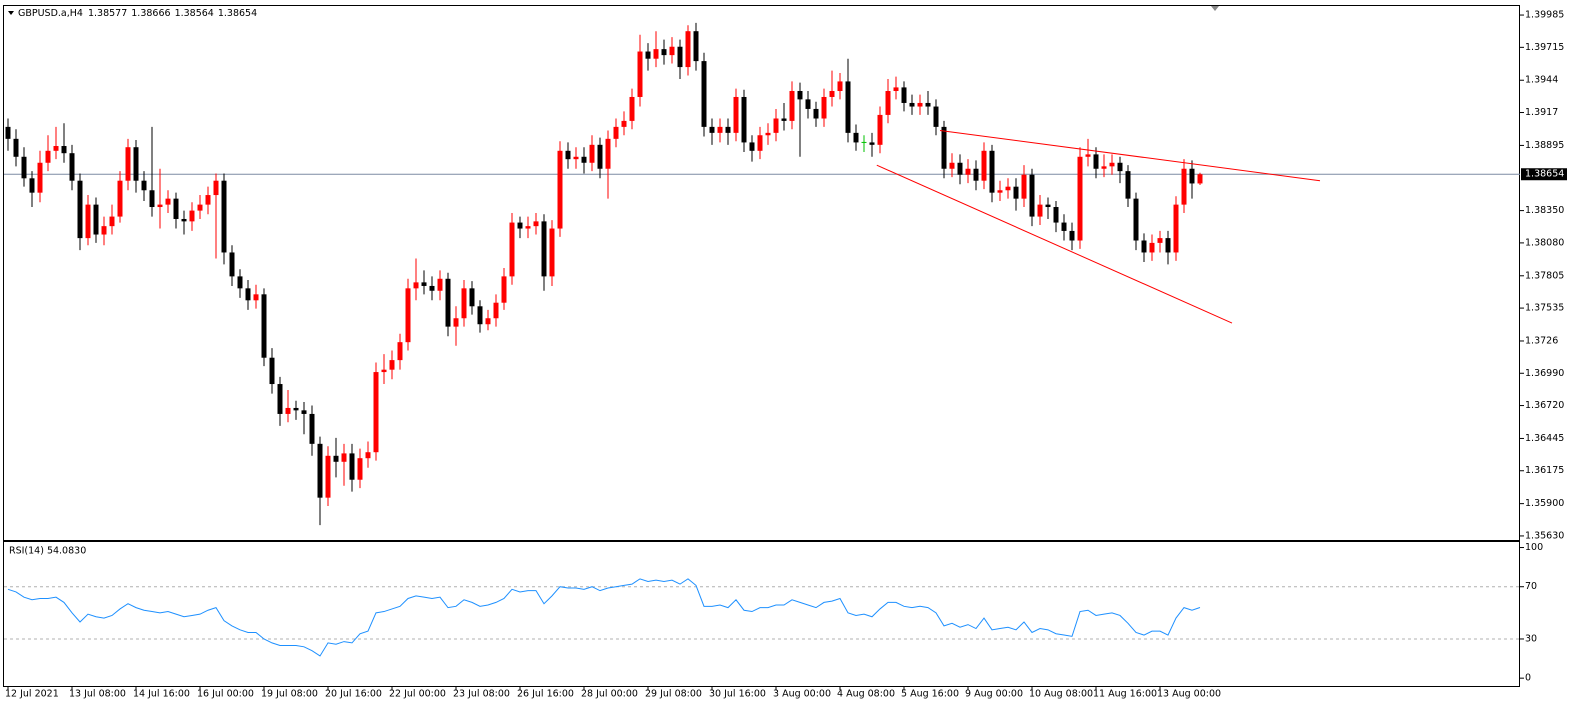  What do you see at coordinates (1189, 694) in the screenshot?
I see `x-tick-label: 13 Aug 00:00` at bounding box center [1189, 694].